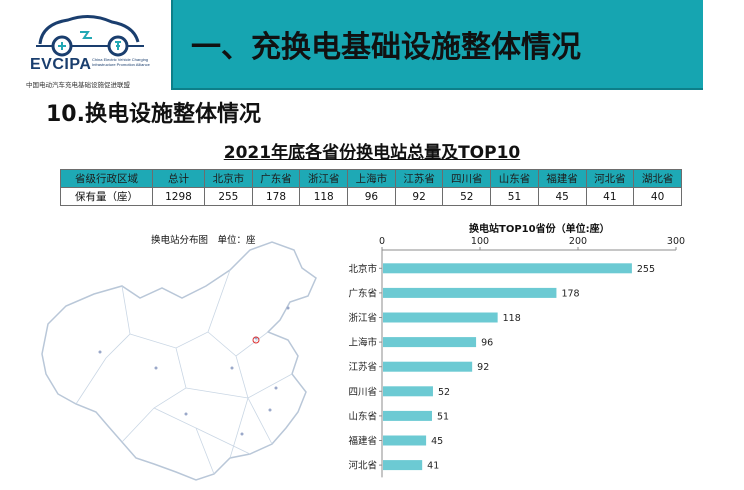  I want to click on table-cell: 40, so click(657, 196).